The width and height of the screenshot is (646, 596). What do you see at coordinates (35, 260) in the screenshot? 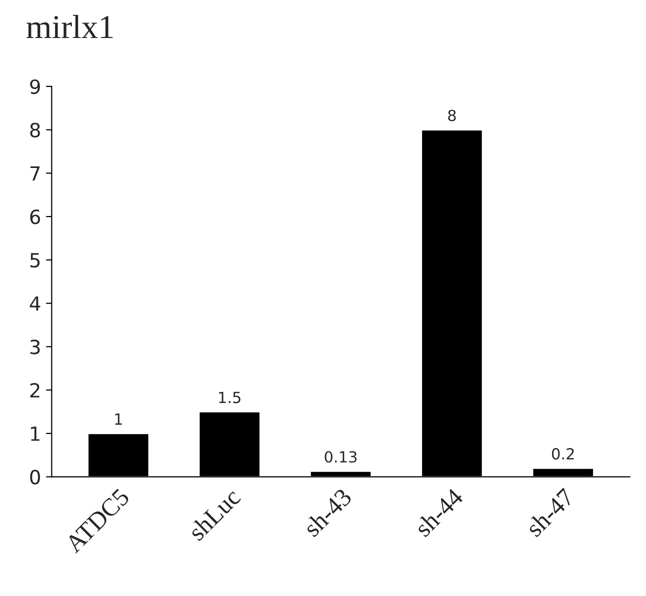
I see `y-tick-label: 5` at bounding box center [35, 260].